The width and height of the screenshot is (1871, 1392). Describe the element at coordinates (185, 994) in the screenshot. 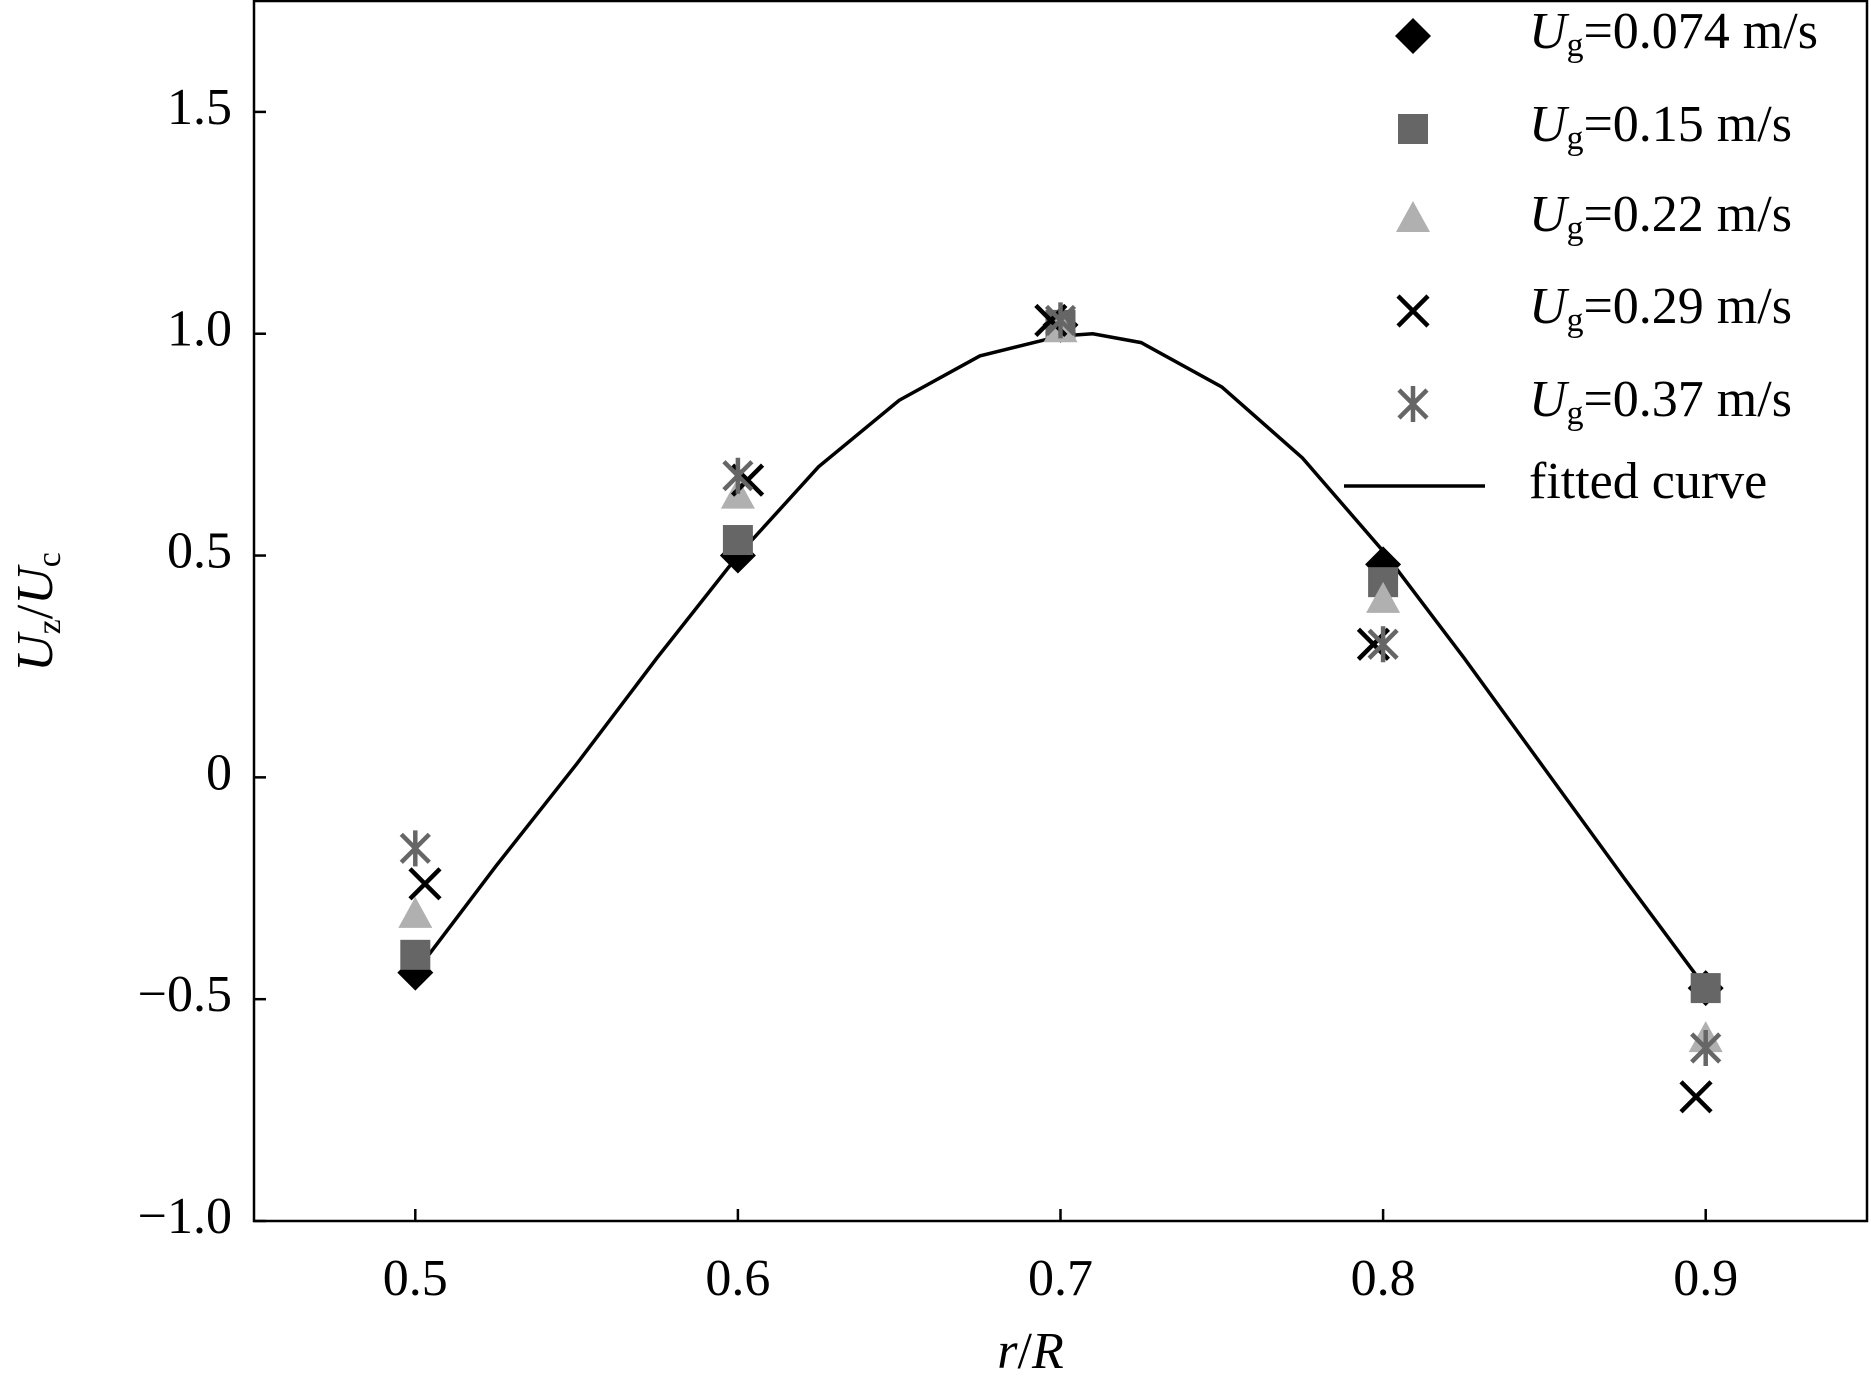

I see `y-tick-label: −0.5` at that location.